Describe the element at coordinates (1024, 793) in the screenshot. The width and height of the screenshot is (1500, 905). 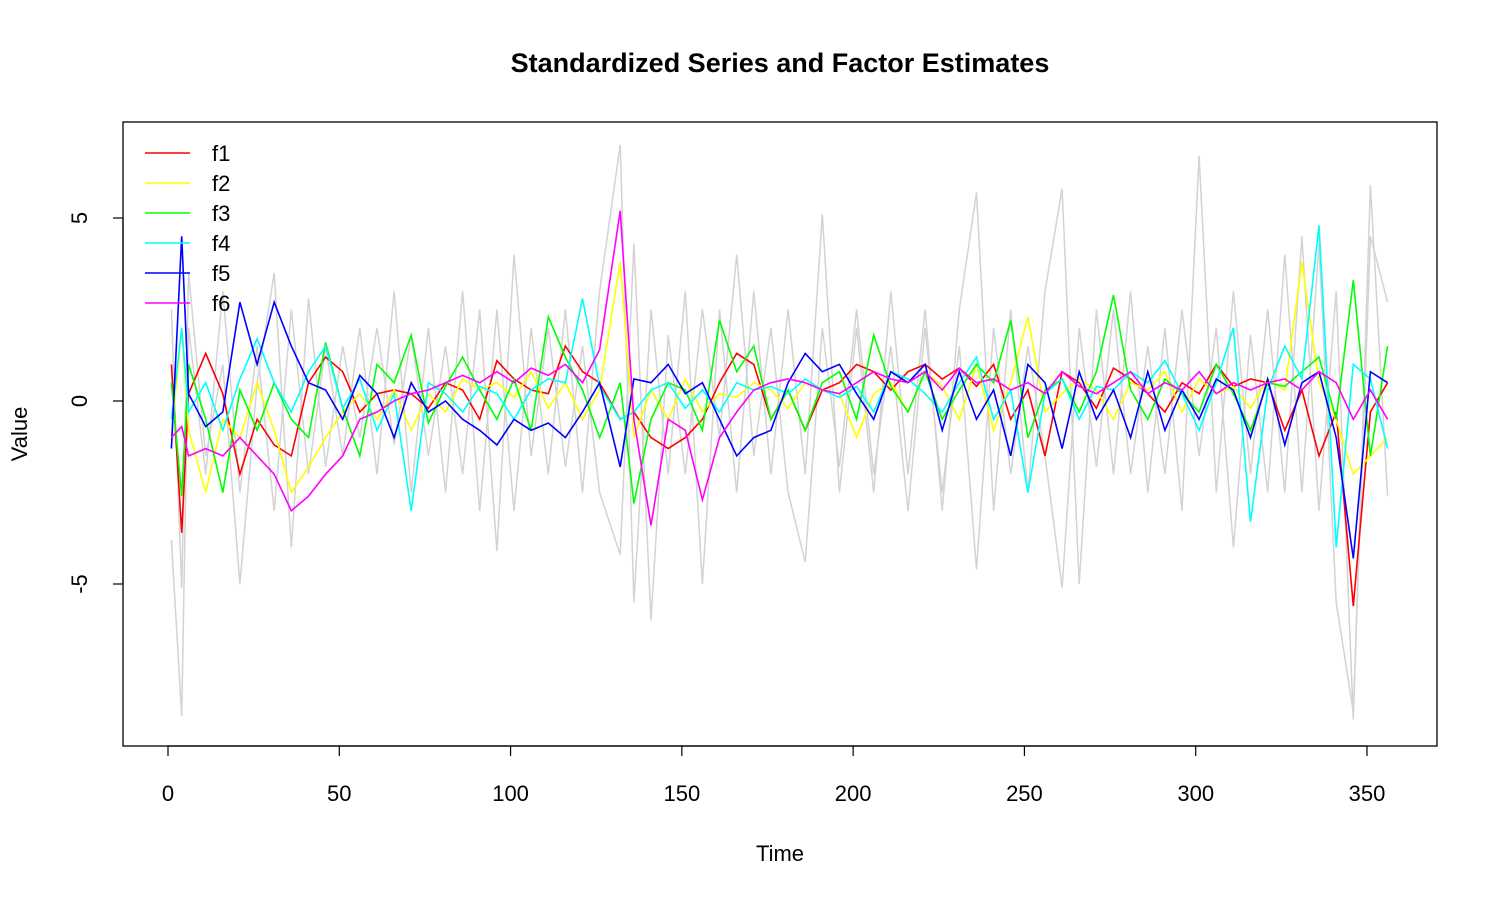
I see `x-tick-label: 250` at that location.